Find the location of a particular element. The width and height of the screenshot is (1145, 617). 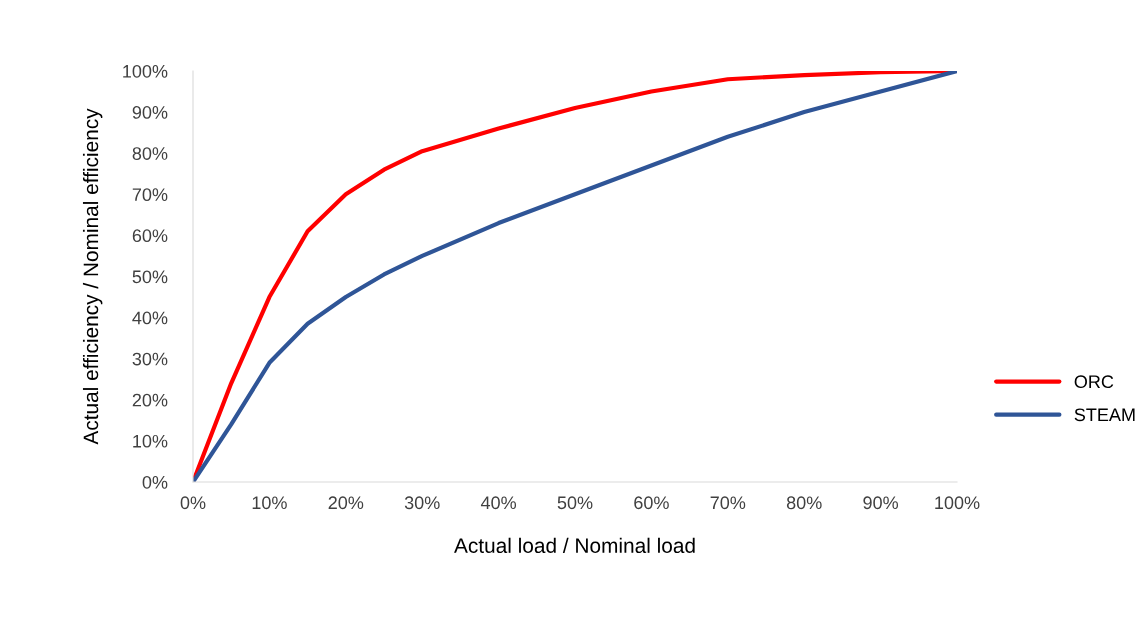

legend-label: ORC is located at coordinates (1094, 382).